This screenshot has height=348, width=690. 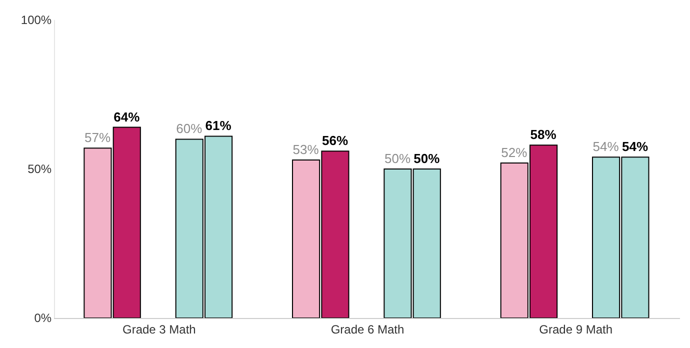 I want to click on y-tick-label: 50%, so click(x=40, y=169).